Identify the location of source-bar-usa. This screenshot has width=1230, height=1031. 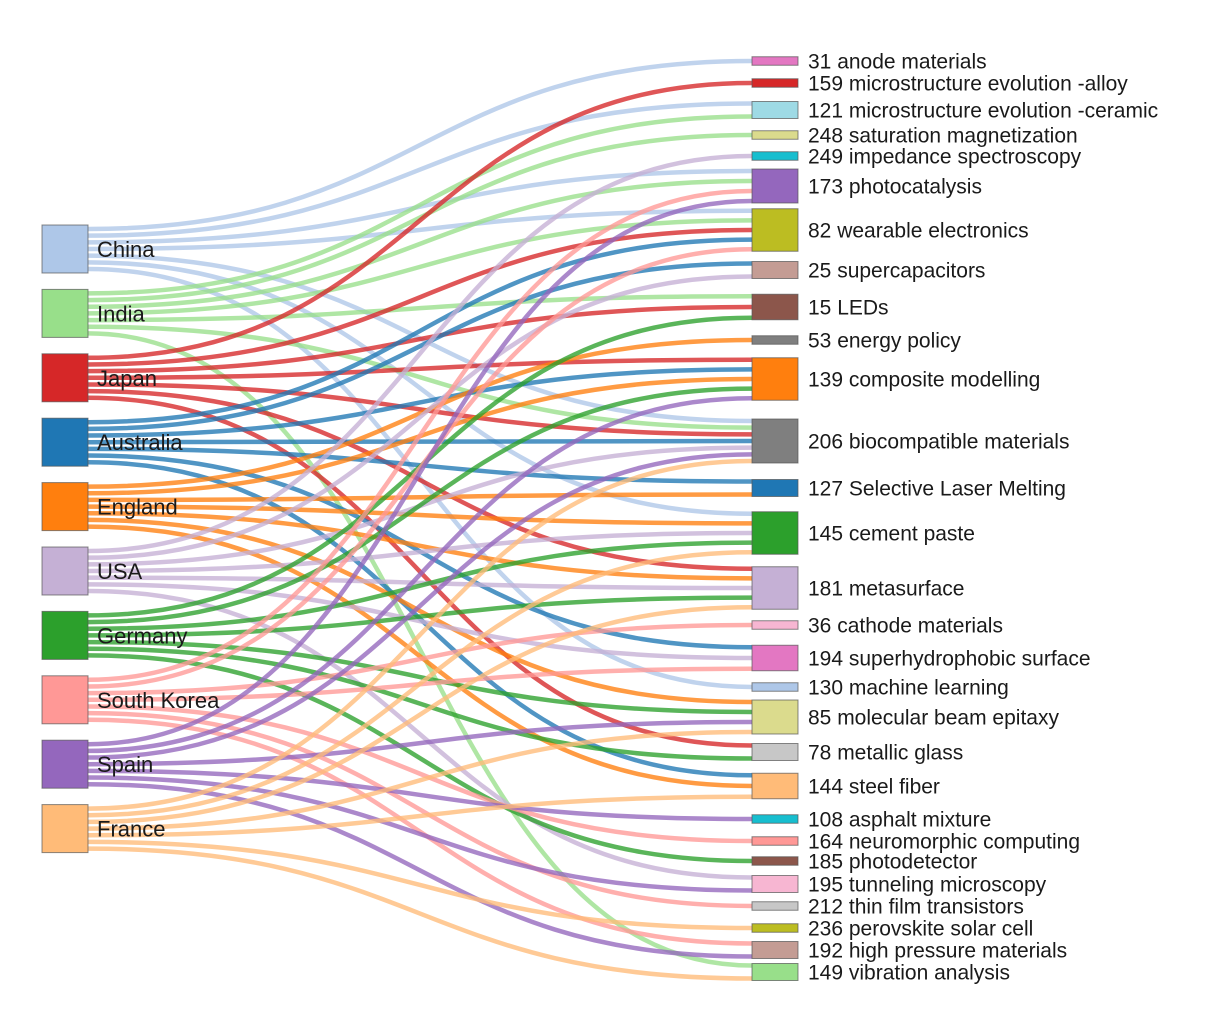
(65, 571).